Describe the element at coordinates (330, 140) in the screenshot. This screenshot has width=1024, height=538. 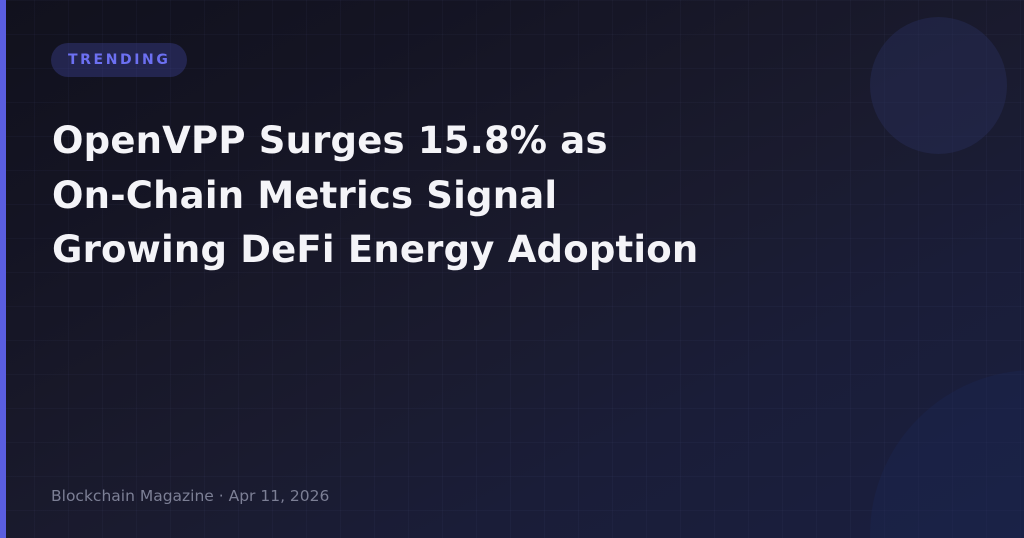
I see `headline-line-1: OpenVPP Surges 15.8% as` at that location.